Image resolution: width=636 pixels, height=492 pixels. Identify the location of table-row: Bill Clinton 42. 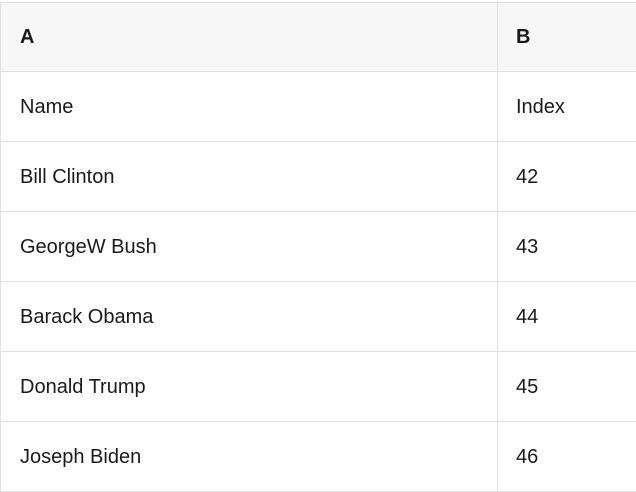
(318, 177).